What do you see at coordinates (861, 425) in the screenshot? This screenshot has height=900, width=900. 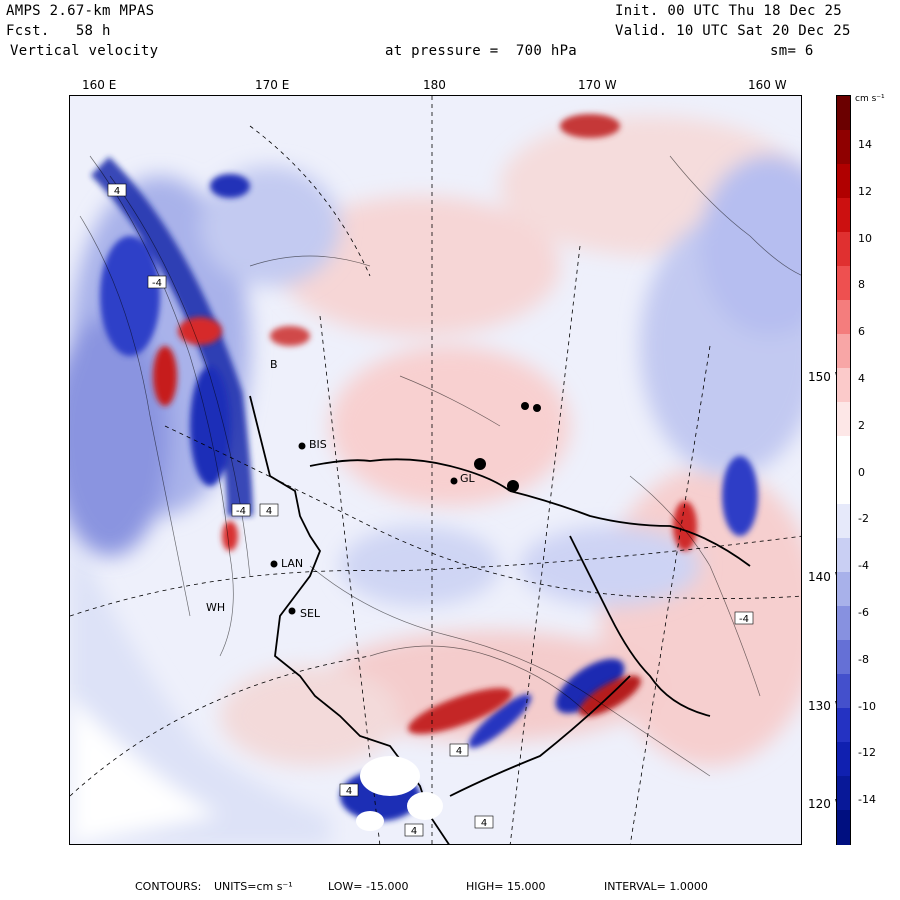 I see `colorbar-tick-label: 2` at bounding box center [861, 425].